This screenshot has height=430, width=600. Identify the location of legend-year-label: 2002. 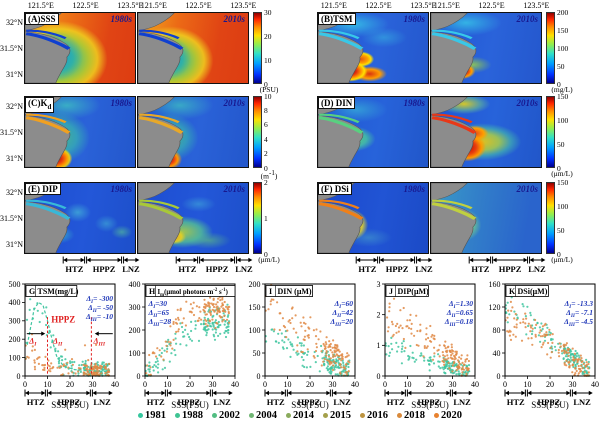
(229, 415).